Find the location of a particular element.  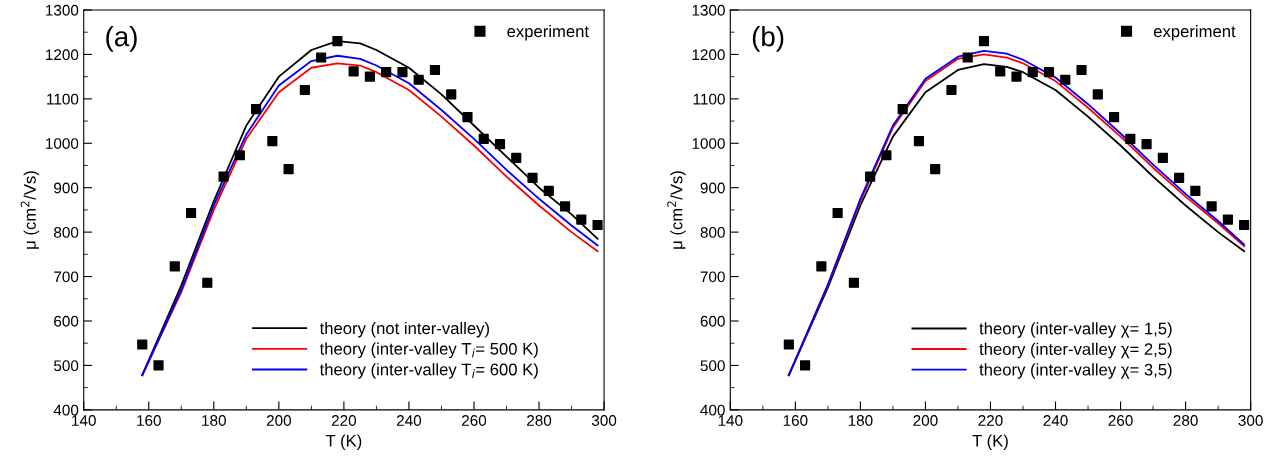

legend-label: theory (inter-valley T$_{i}$= 500 K) is located at coordinates (428, 350).